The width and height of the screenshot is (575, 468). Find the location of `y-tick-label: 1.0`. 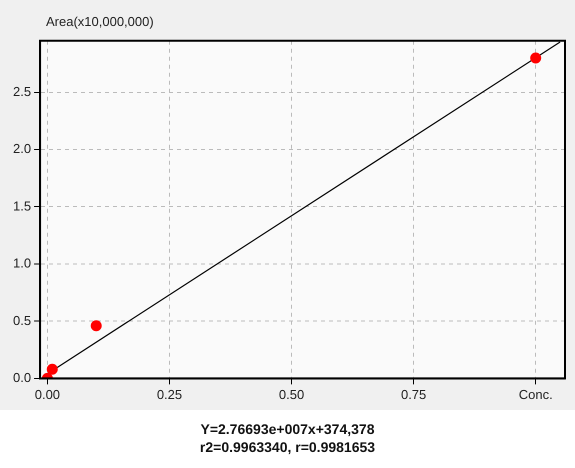

y-tick-label: 1.0 is located at coordinates (22, 263).